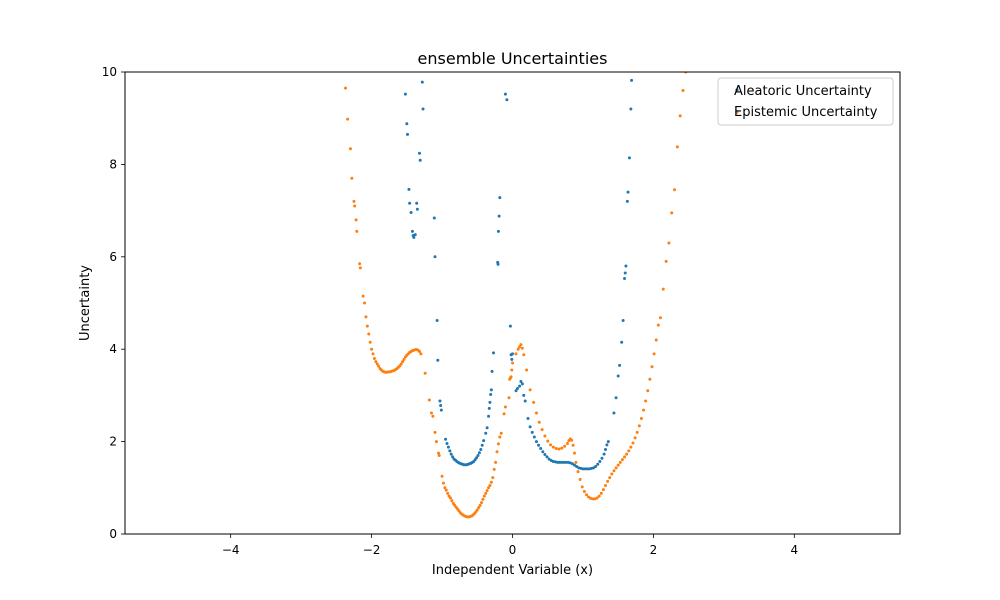 Image resolution: width=1000 pixels, height=600 pixels. What do you see at coordinates (372, 550) in the screenshot?
I see `x-tick-label: −2` at bounding box center [372, 550].